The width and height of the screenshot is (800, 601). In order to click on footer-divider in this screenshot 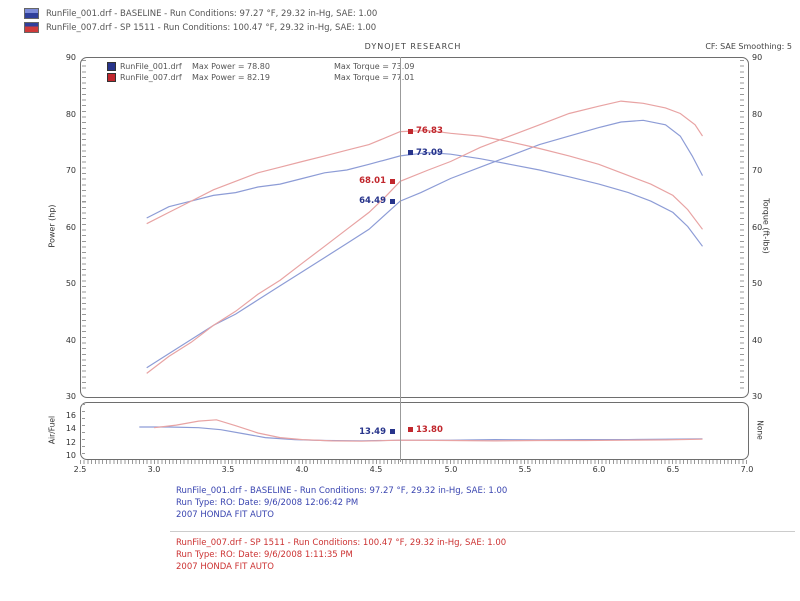, I will do `click(482, 531)`.